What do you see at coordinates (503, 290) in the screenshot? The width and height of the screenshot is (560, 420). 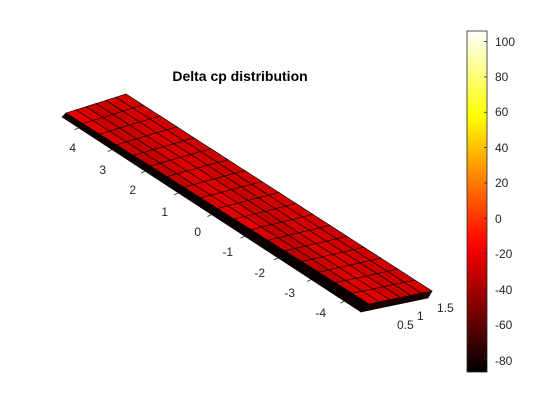 I see `colorbar-tick-label: -40` at bounding box center [503, 290].